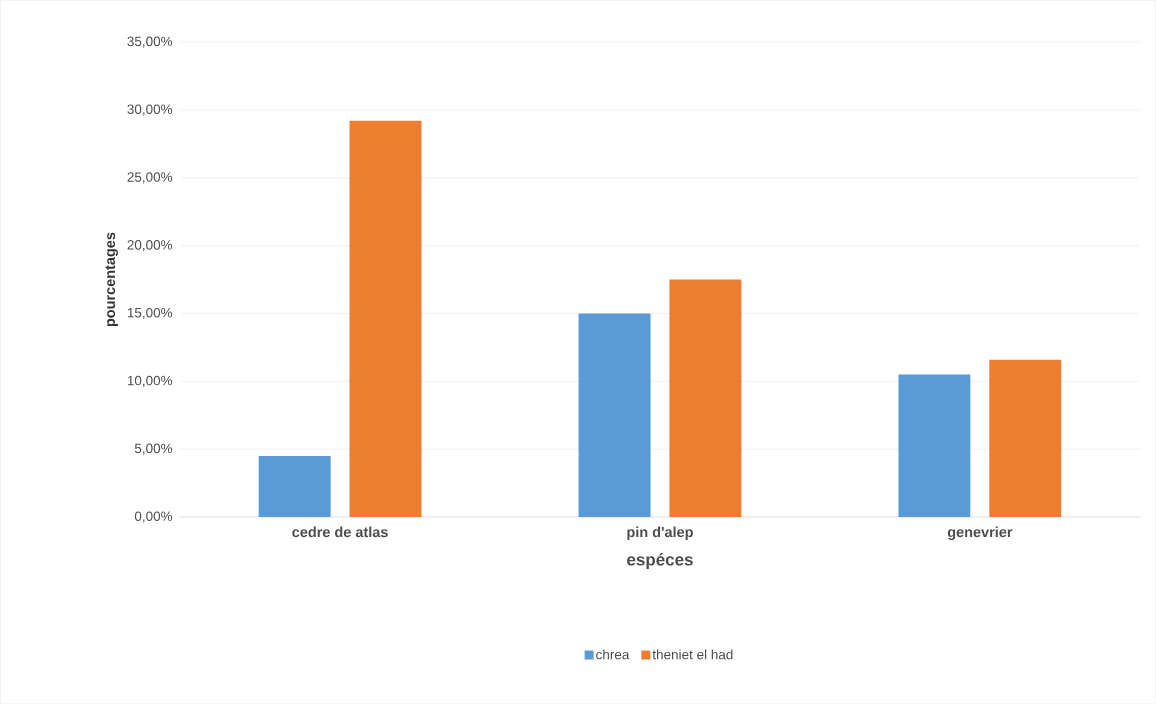 The width and height of the screenshot is (1156, 704). Describe the element at coordinates (150, 42) in the screenshot. I see `y-tick-label: 35,00%` at that location.